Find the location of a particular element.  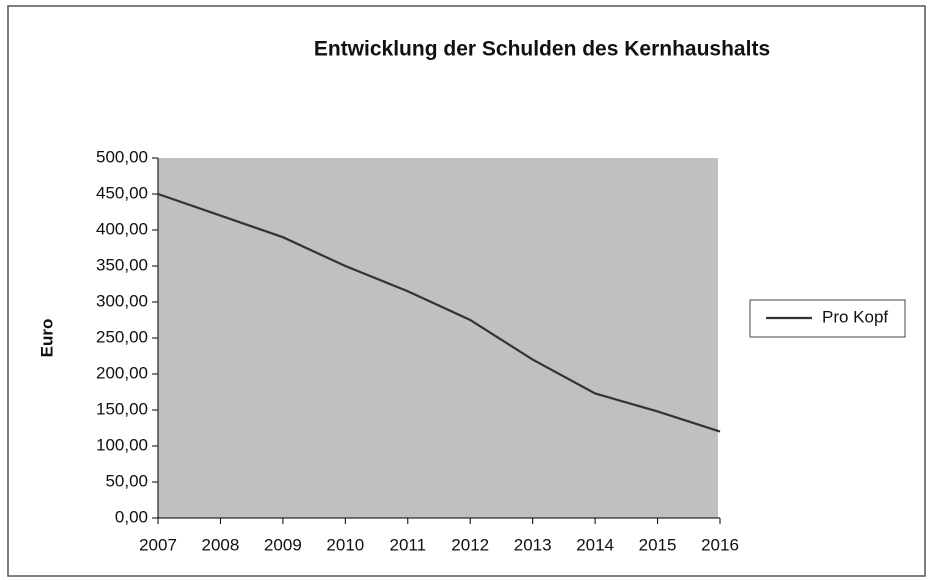

y-axis-label: Euro is located at coordinates (46, 338).